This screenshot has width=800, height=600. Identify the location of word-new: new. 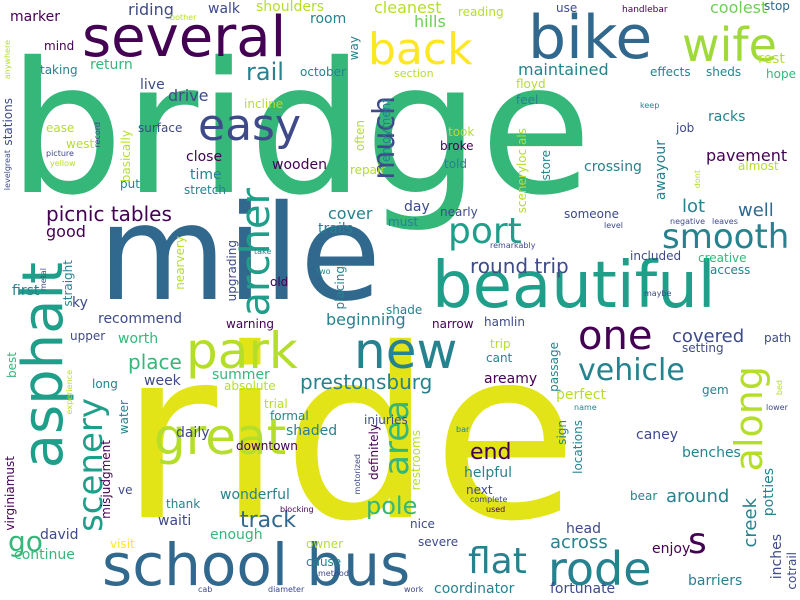
(406, 351).